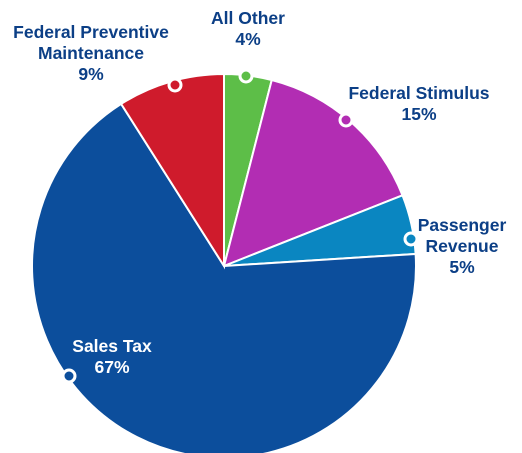 The image size is (522, 453). Describe the element at coordinates (418, 114) in the screenshot. I see `slice-percent-federal-stimulus: 15%` at that location.